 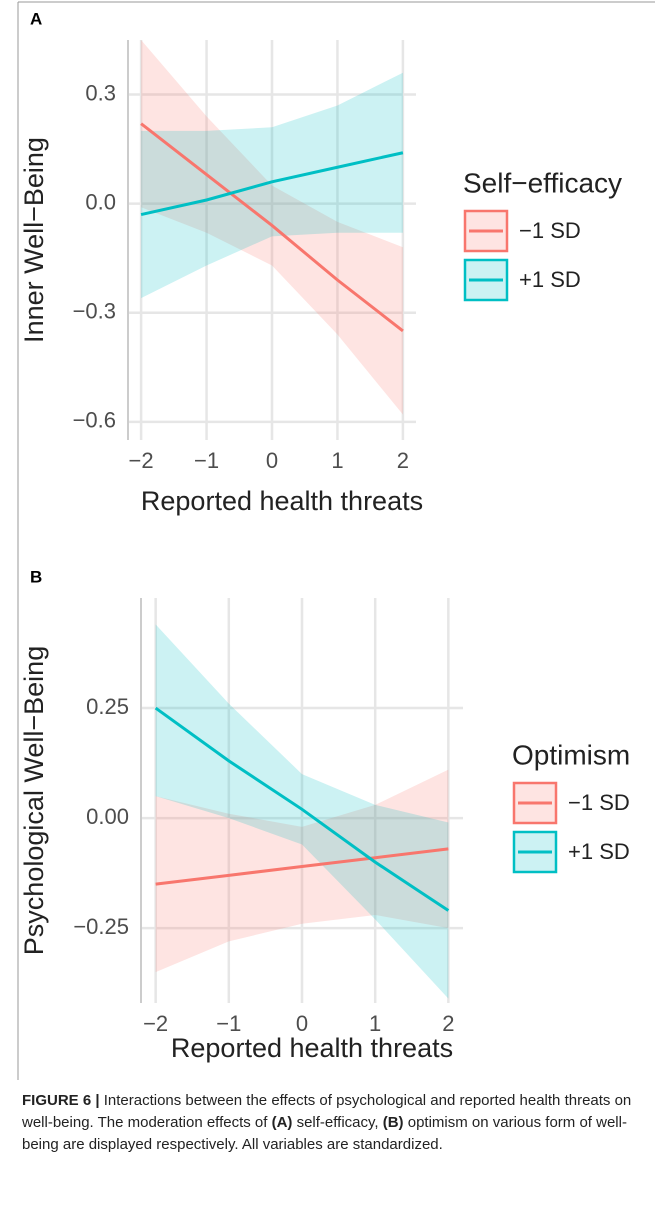 I want to click on y-tick-label: −0.25, so click(x=101, y=926).